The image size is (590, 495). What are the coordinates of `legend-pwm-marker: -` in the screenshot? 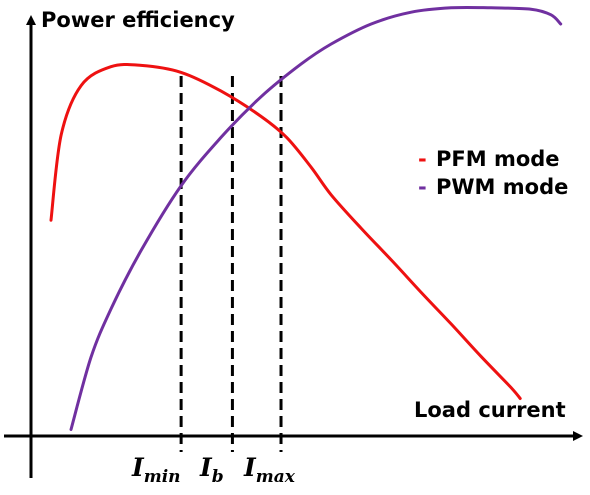 It's located at (422, 187).